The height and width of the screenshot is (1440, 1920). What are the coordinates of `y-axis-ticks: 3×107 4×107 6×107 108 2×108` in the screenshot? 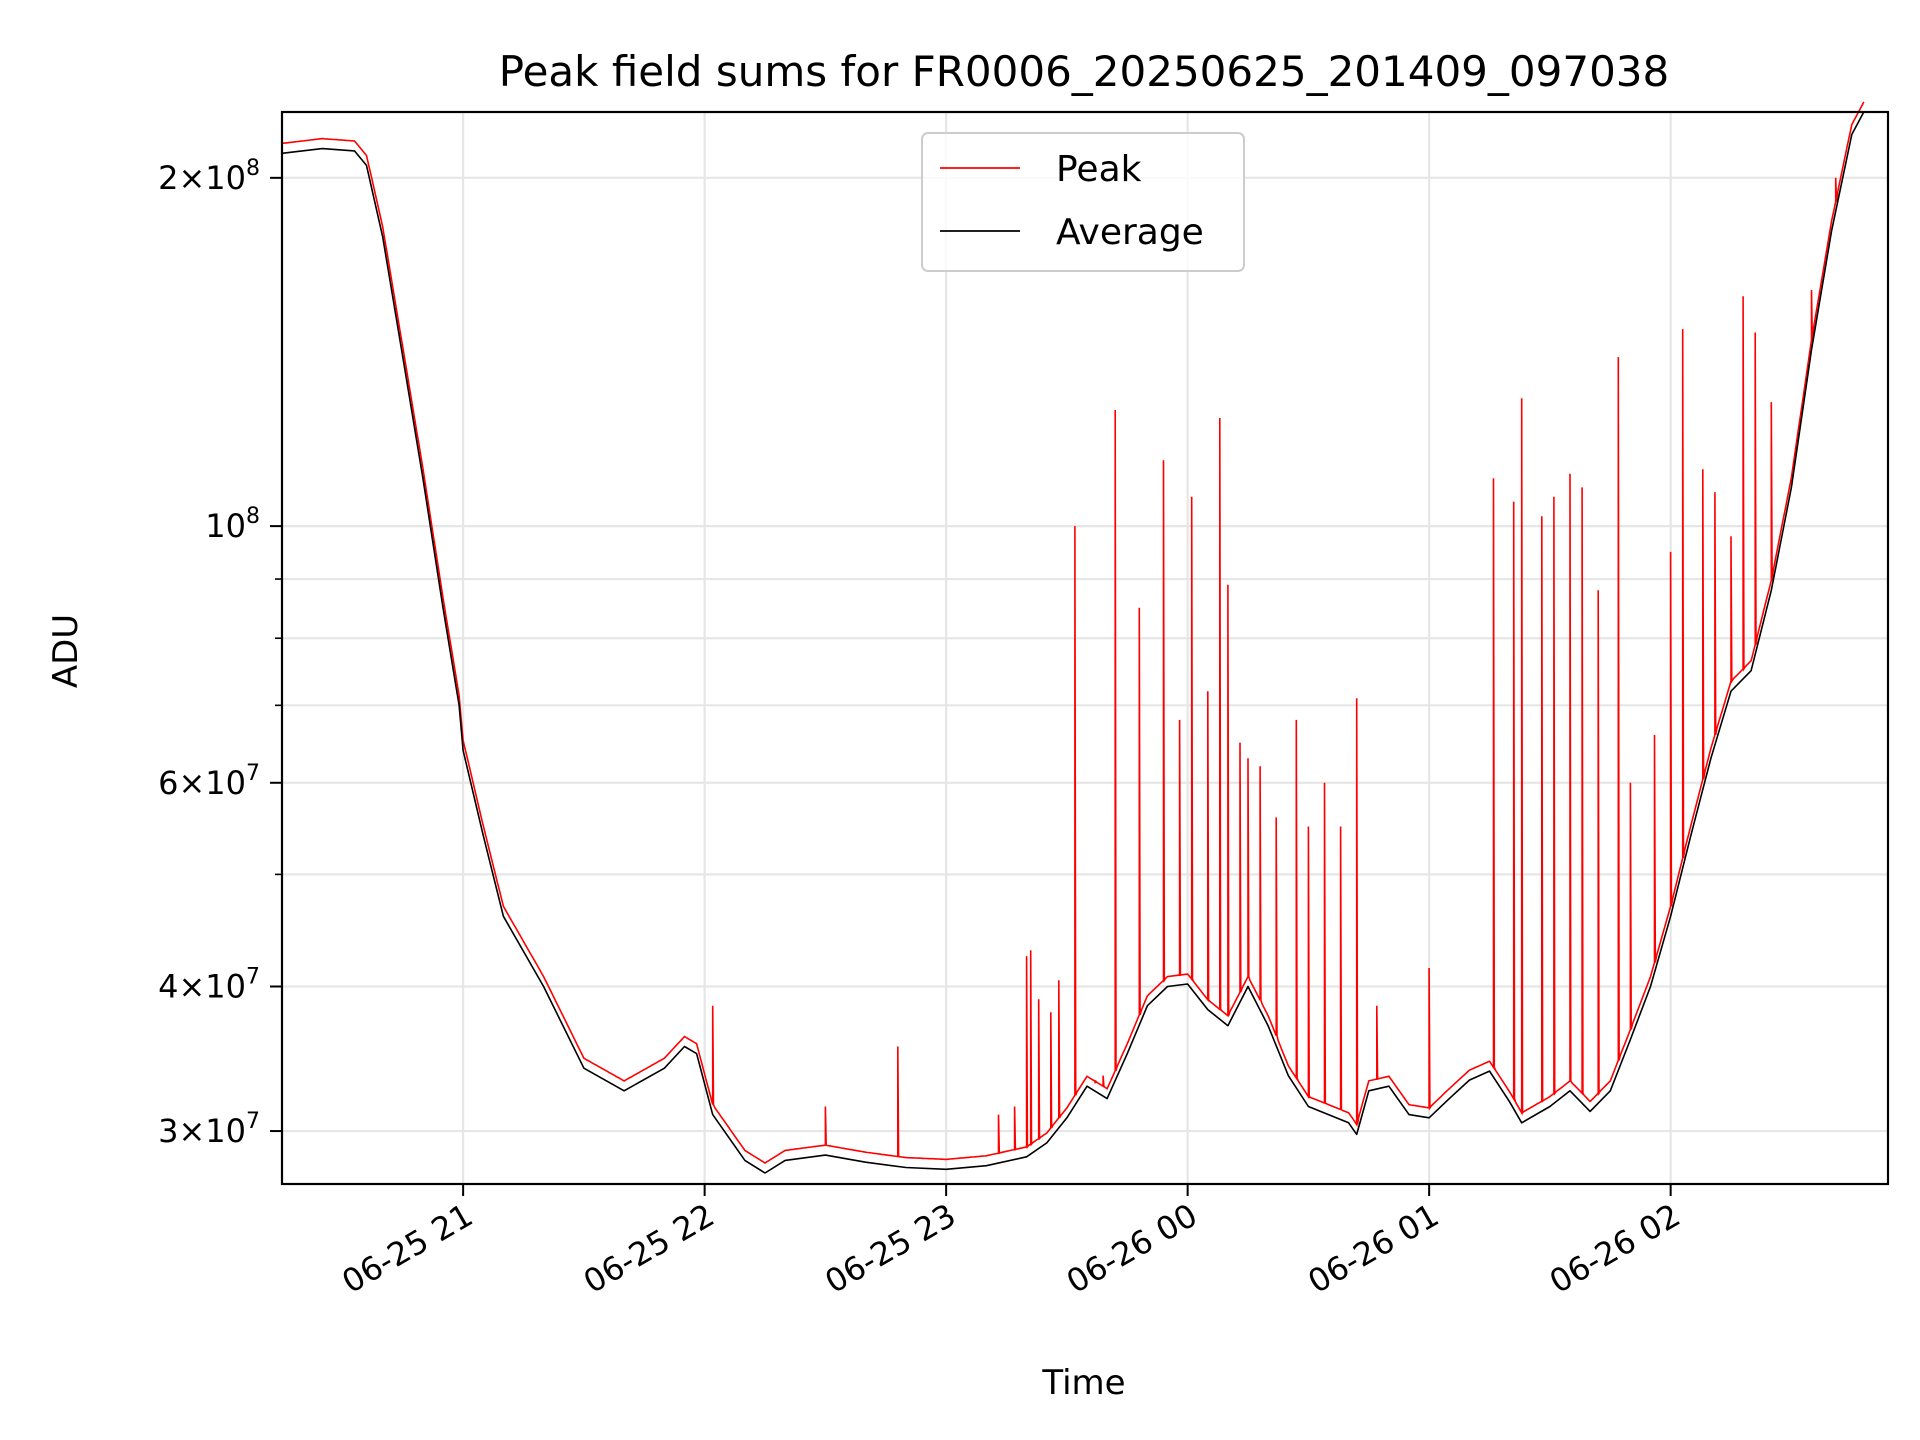 It's located at (220, 653).